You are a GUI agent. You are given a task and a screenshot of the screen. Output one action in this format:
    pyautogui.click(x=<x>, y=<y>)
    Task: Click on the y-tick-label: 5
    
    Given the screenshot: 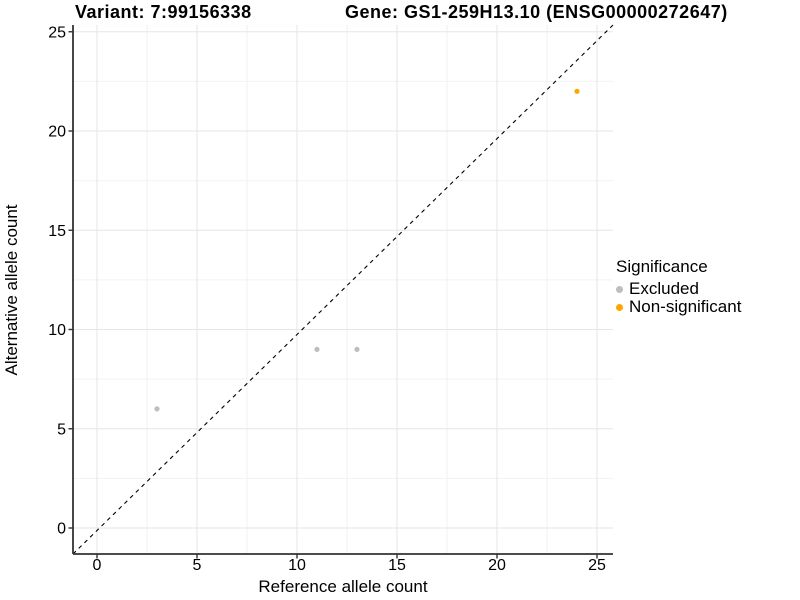 What is the action you would take?
    pyautogui.click(x=61, y=429)
    